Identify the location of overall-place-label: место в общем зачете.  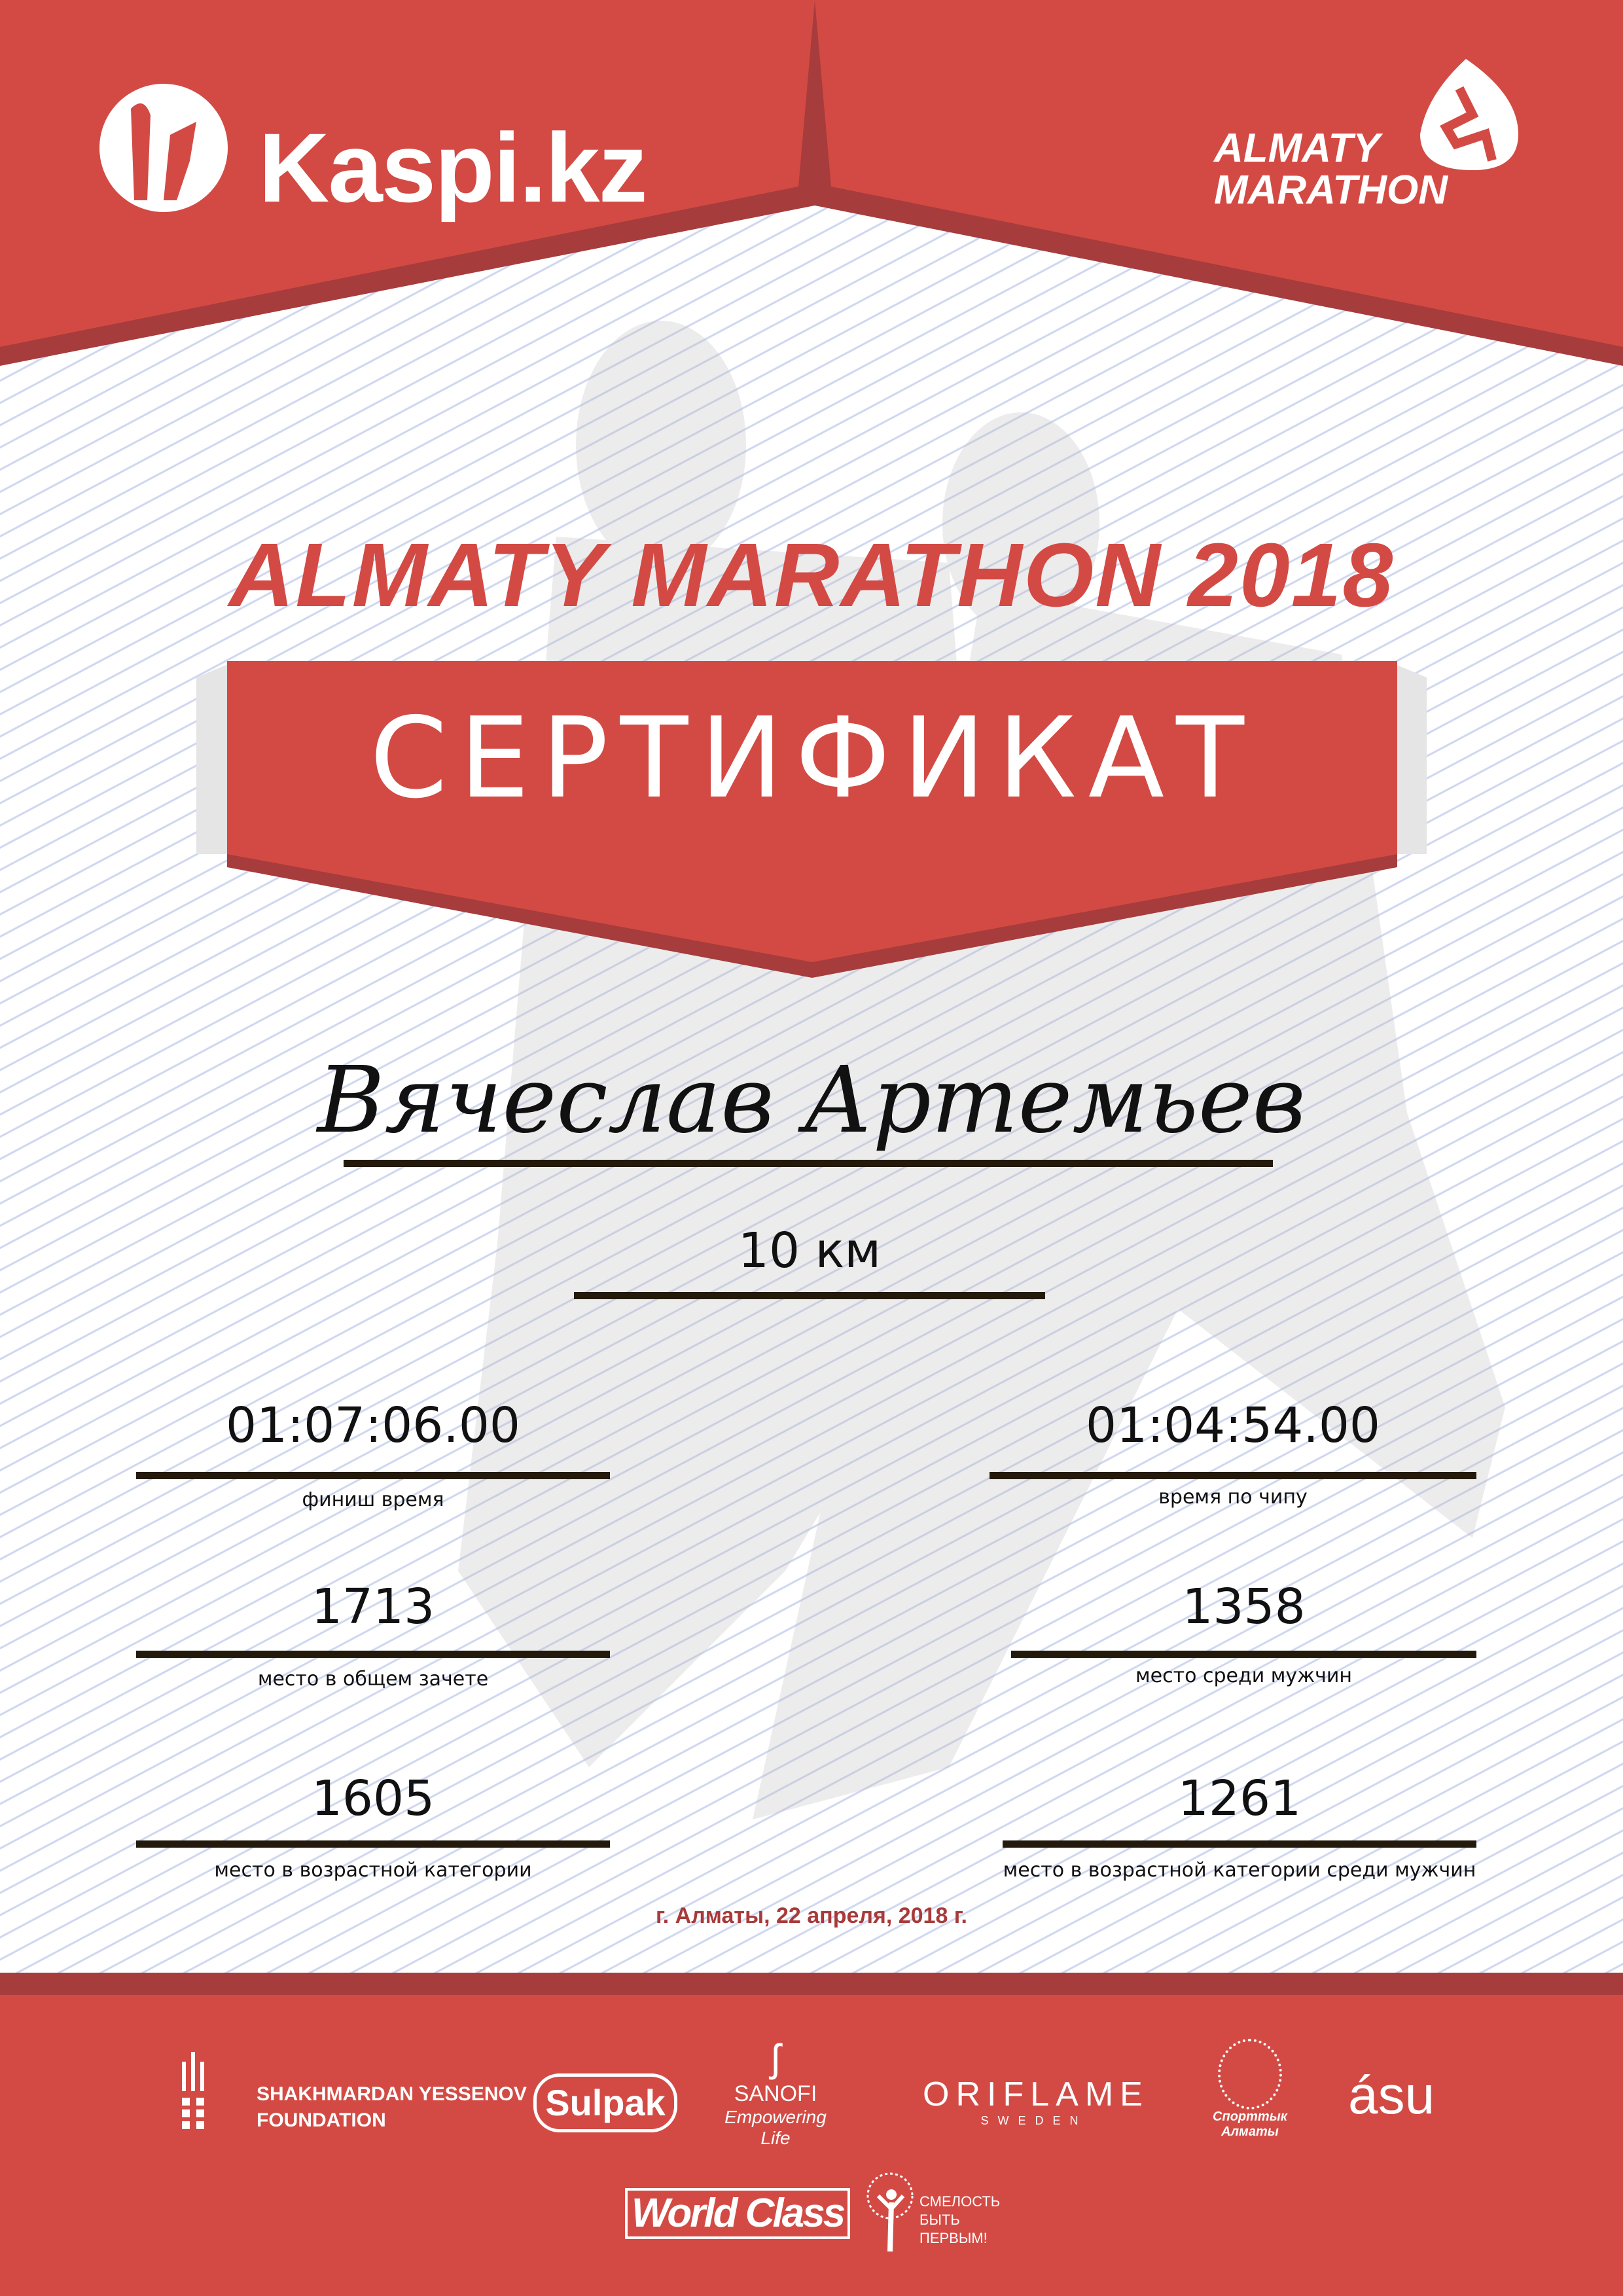
(373, 1679).